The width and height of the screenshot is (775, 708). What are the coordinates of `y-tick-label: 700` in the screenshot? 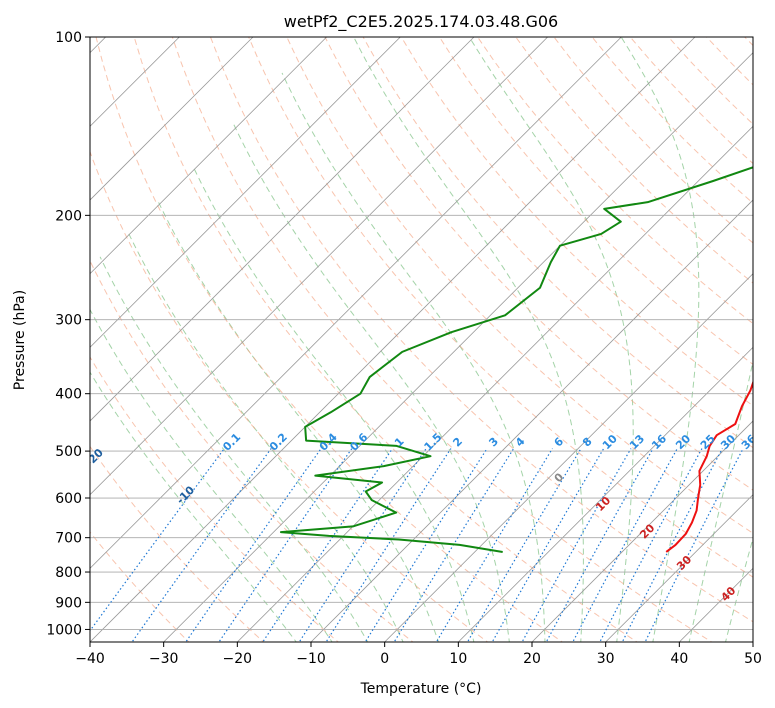 It's located at (68, 539).